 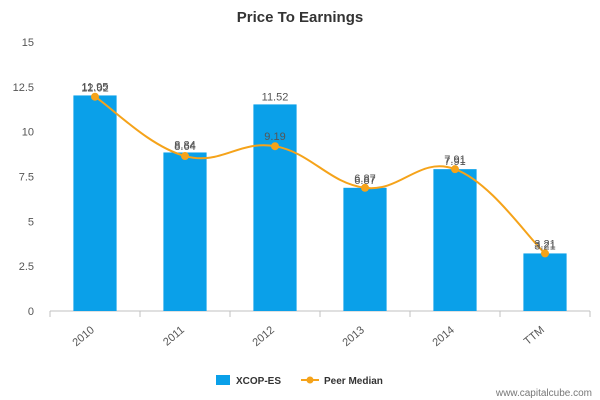 What do you see at coordinates (26, 267) in the screenshot?
I see `y-tick-label: 2.5` at bounding box center [26, 267].